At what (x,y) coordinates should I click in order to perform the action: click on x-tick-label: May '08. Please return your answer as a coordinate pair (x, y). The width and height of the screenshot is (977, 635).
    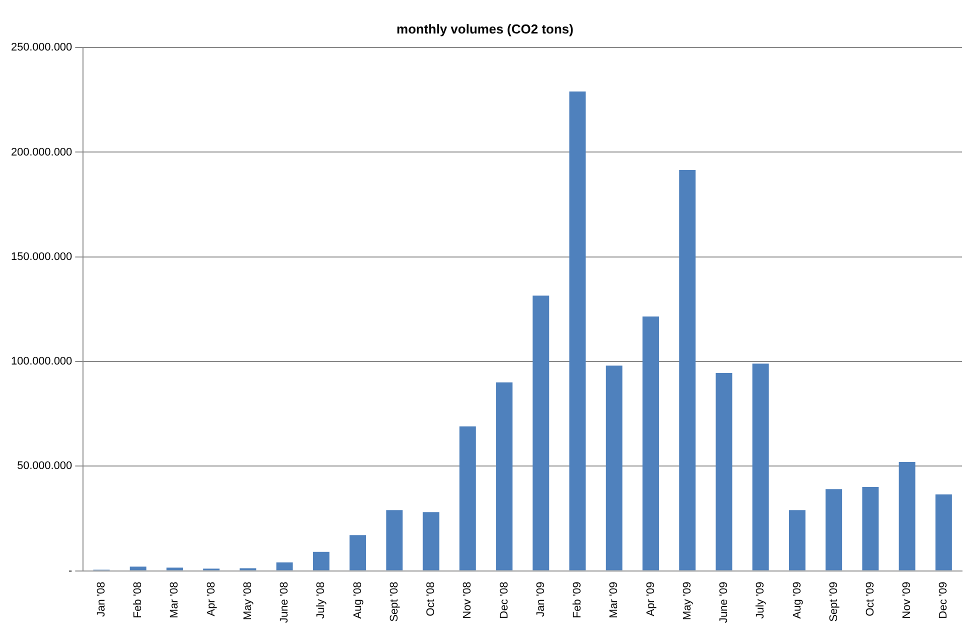
    Looking at the image, I should click on (248, 601).